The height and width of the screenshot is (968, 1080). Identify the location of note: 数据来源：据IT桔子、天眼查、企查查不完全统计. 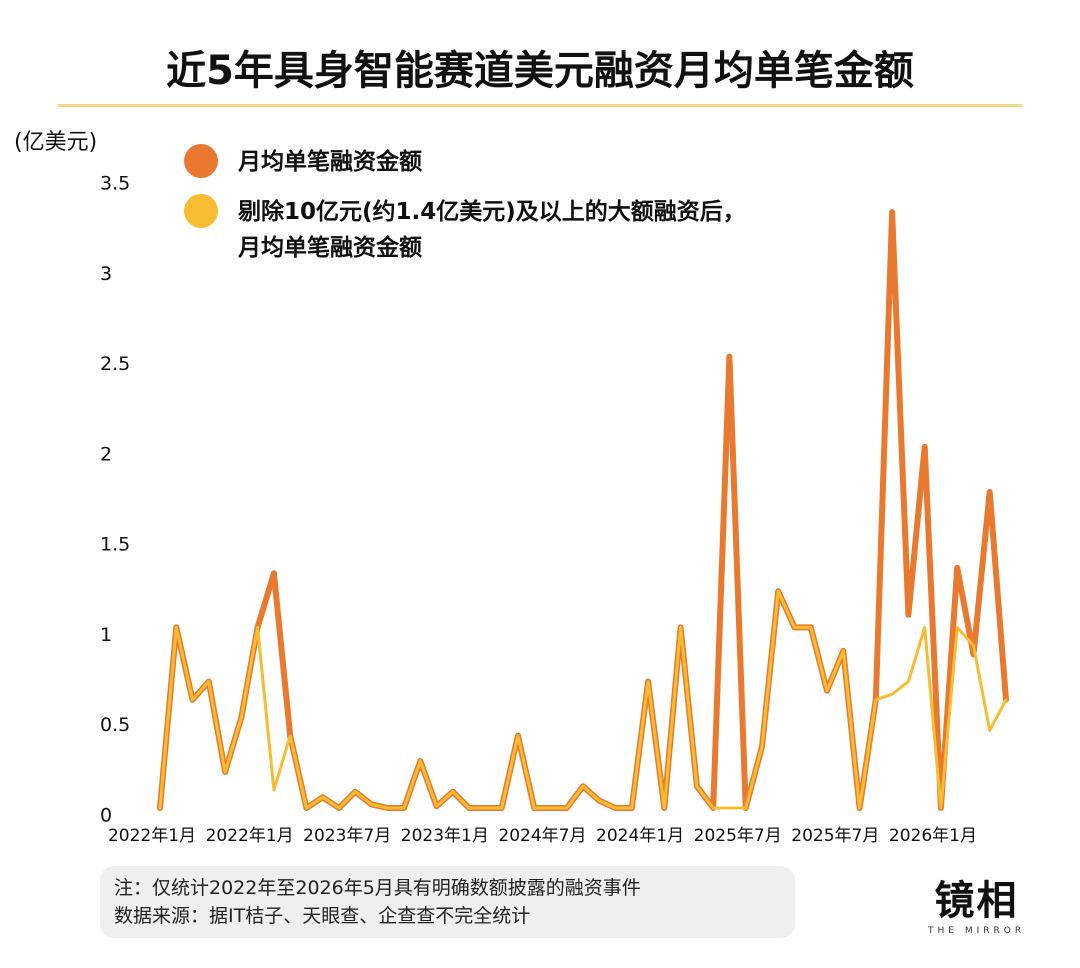
(322, 916).